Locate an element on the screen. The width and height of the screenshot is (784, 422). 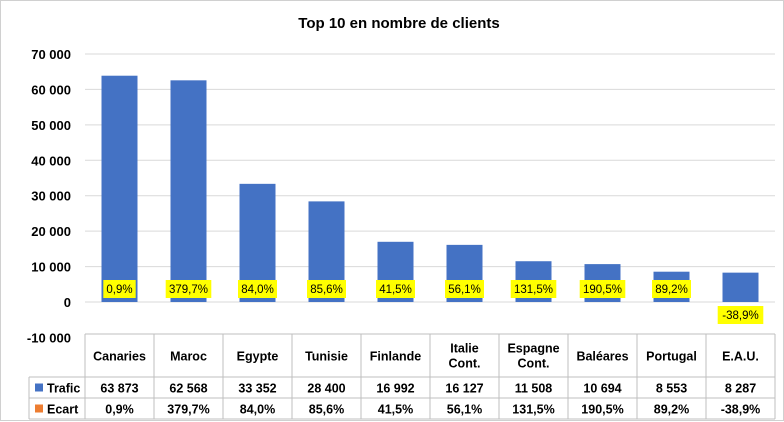
y-tick-label: 0 is located at coordinates (67, 302).